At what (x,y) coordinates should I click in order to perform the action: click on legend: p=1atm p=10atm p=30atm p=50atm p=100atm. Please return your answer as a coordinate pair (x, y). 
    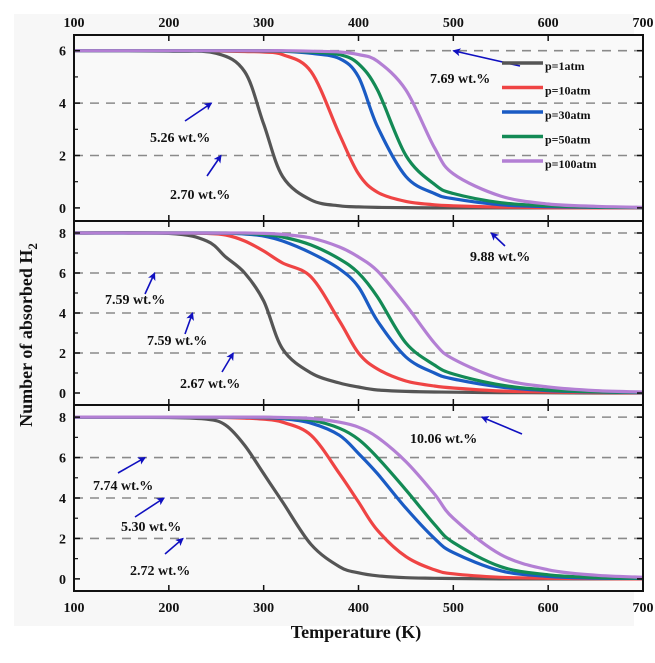
    Looking at the image, I should click on (549, 115).